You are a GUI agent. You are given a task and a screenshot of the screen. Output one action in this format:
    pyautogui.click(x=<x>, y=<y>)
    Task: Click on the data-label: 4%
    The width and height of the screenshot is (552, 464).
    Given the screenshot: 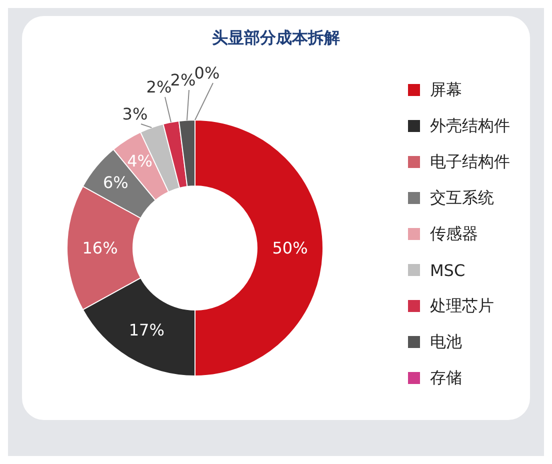 What is the action you would take?
    pyautogui.click(x=140, y=161)
    